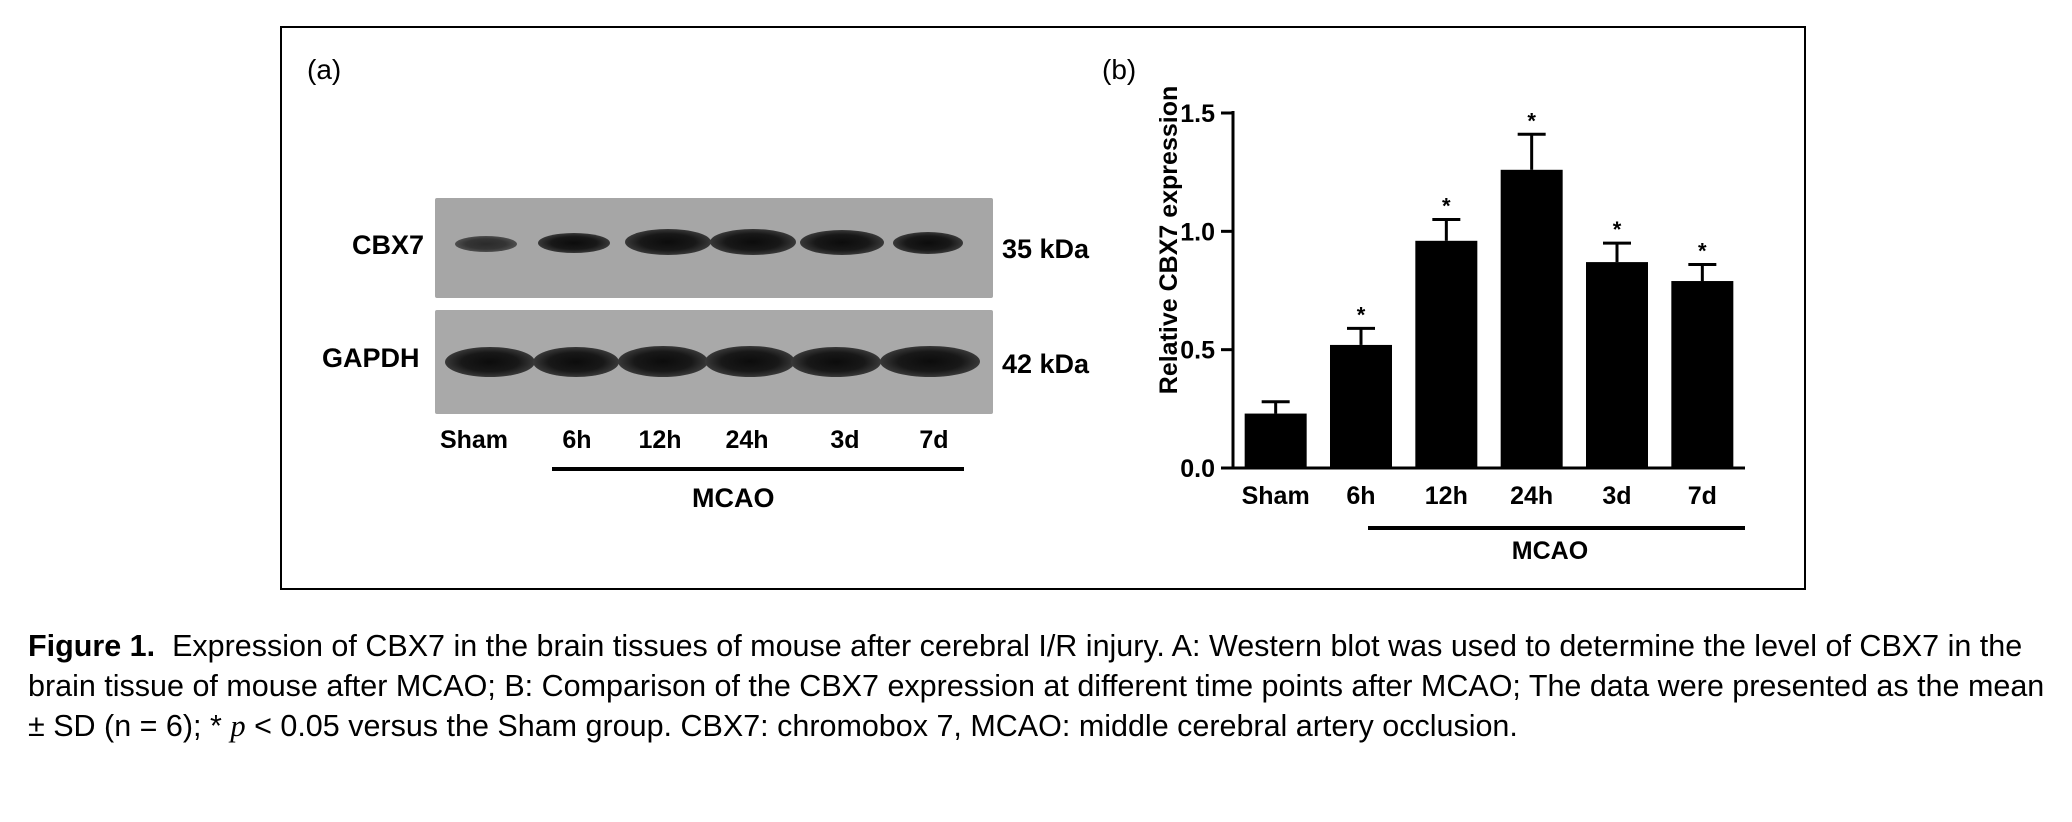 Image resolution: width=2072 pixels, height=822 pixels. What do you see at coordinates (577, 440) in the screenshot?
I see `lane-label-6h: 6h` at bounding box center [577, 440].